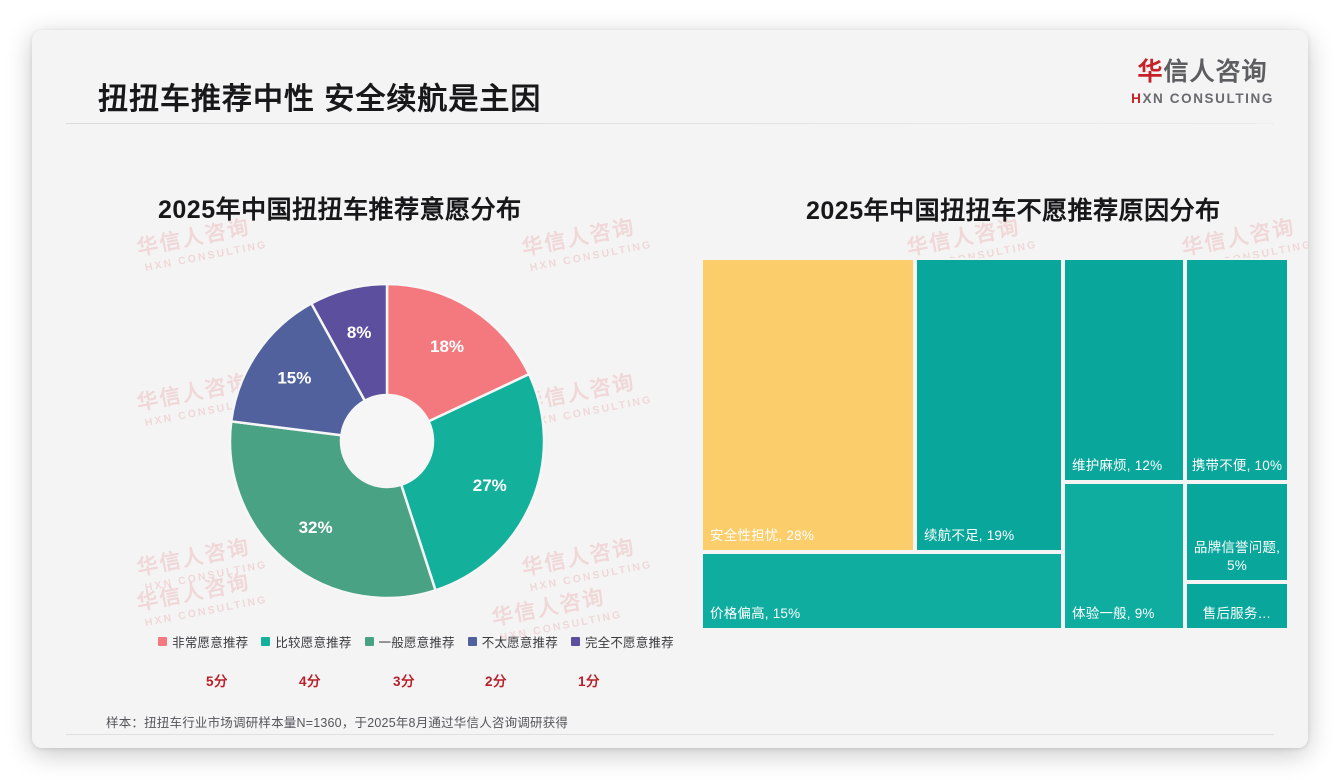 This screenshot has height=780, width=1340. Describe the element at coordinates (629, 643) in the screenshot. I see `legend-label: 完全不愿意推荐` at that location.